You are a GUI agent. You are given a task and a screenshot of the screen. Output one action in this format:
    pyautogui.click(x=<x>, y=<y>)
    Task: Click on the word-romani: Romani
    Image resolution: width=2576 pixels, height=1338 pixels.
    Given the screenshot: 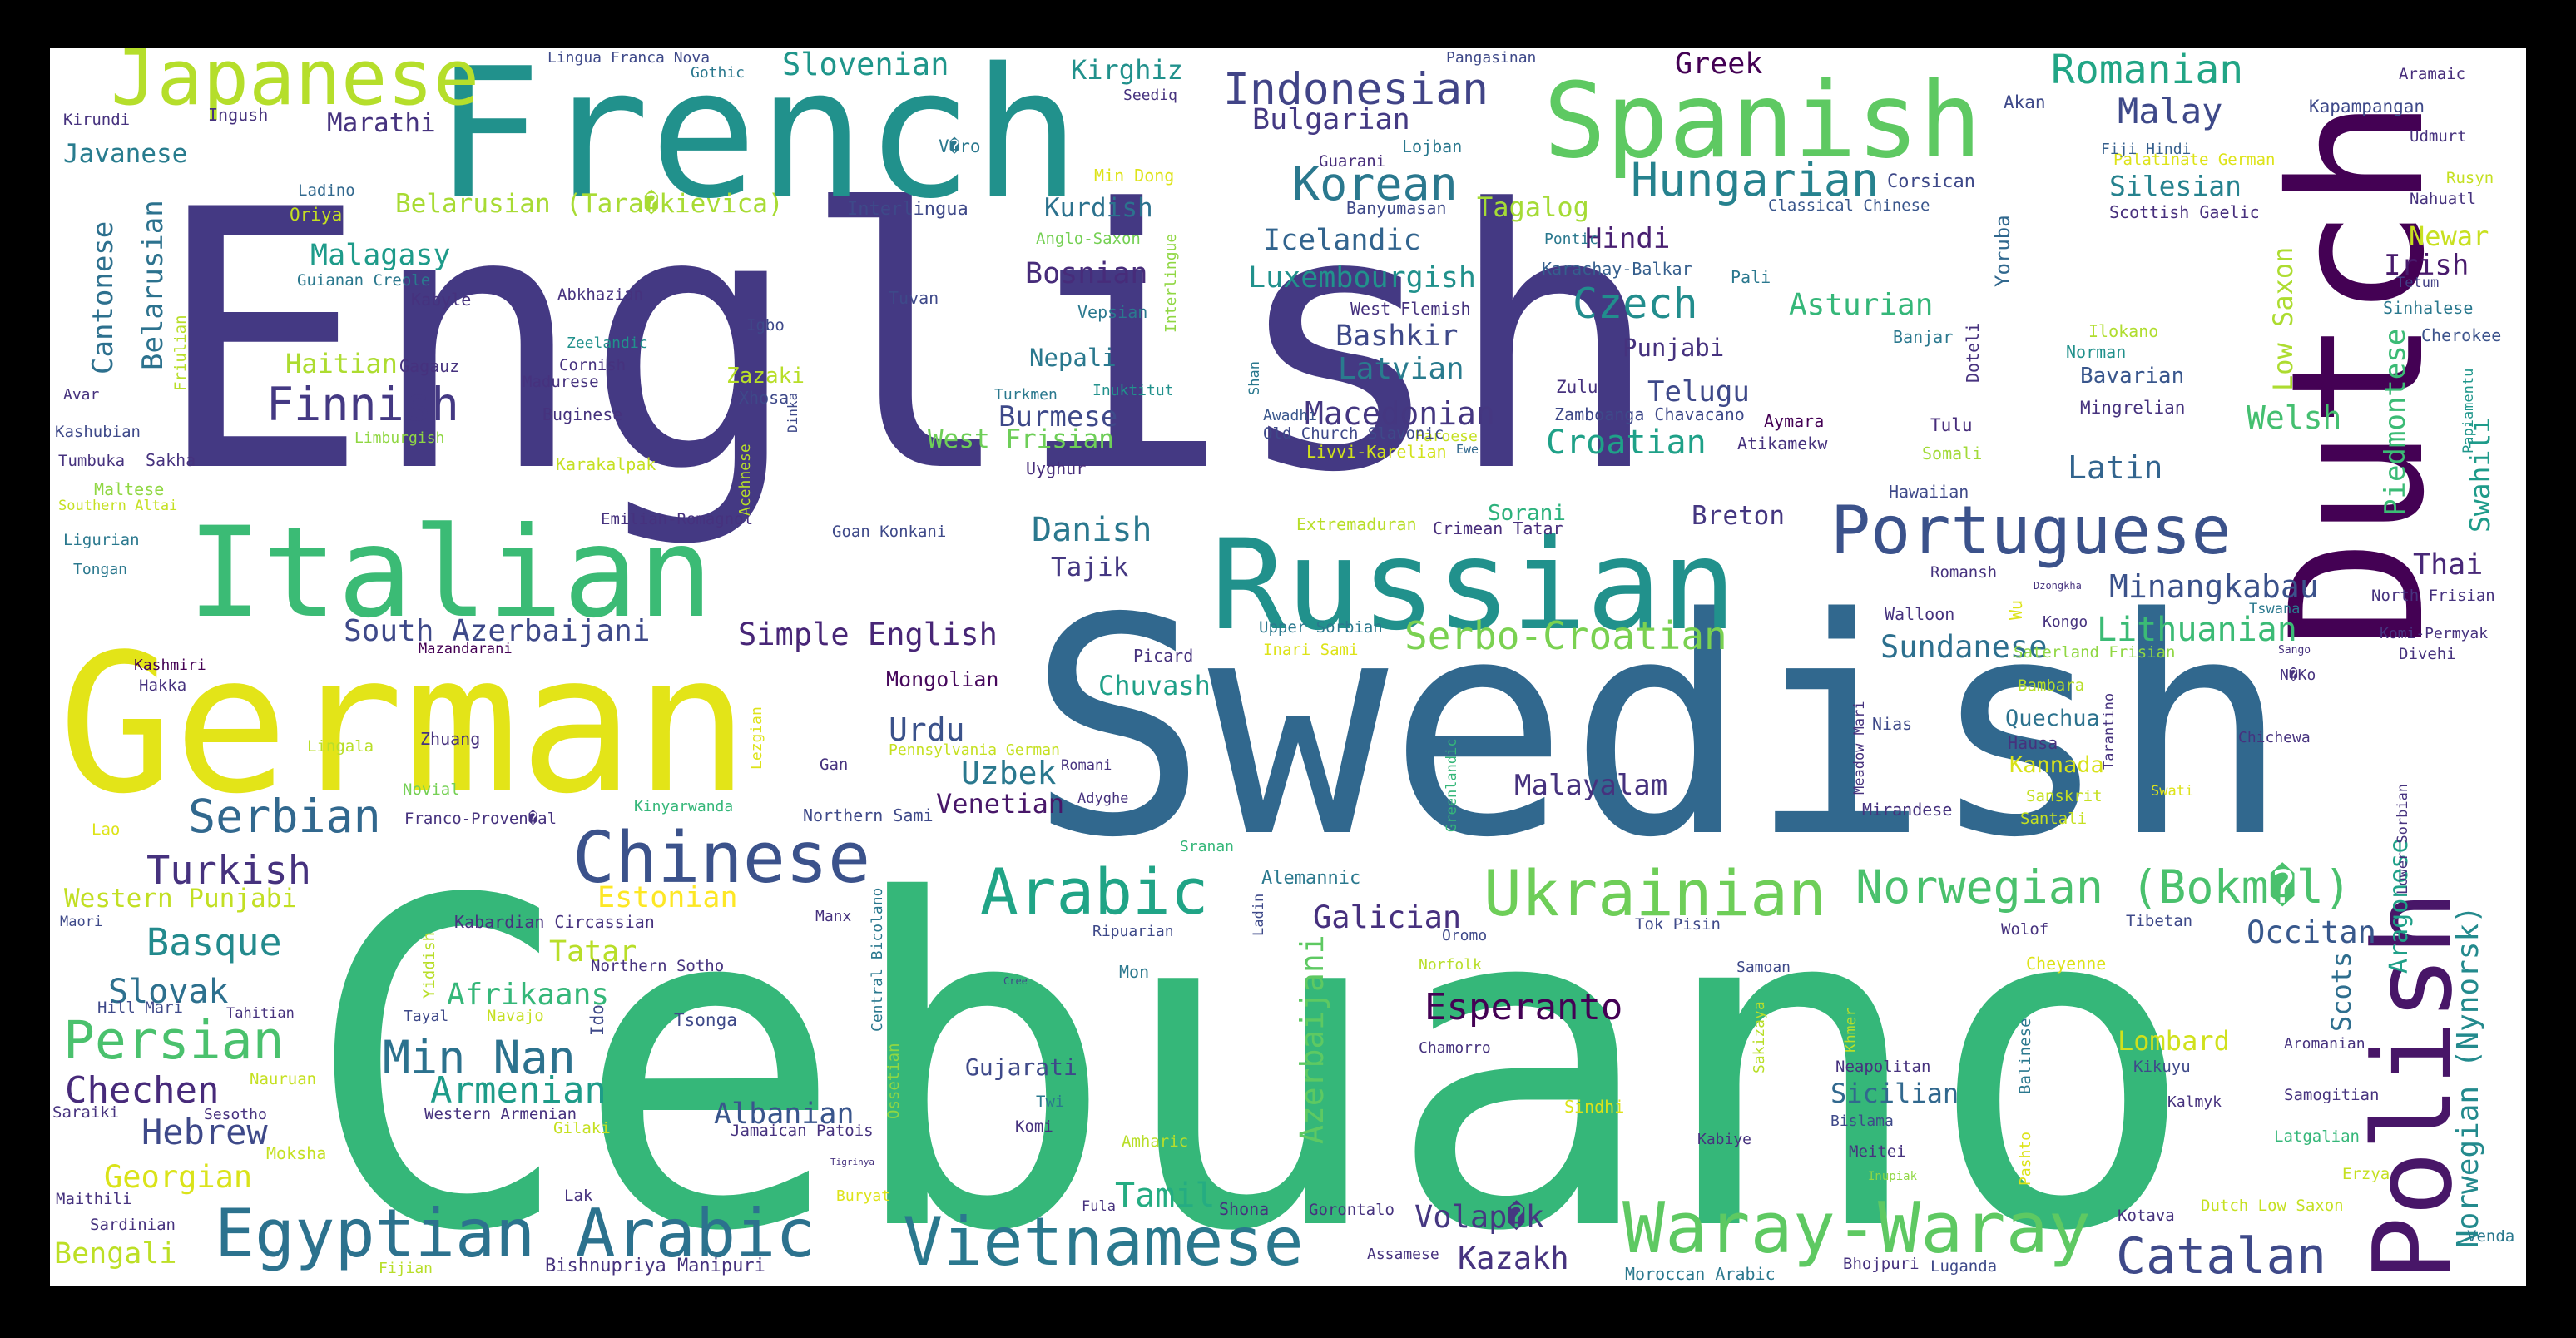 What is the action you would take?
    pyautogui.click(x=1087, y=765)
    